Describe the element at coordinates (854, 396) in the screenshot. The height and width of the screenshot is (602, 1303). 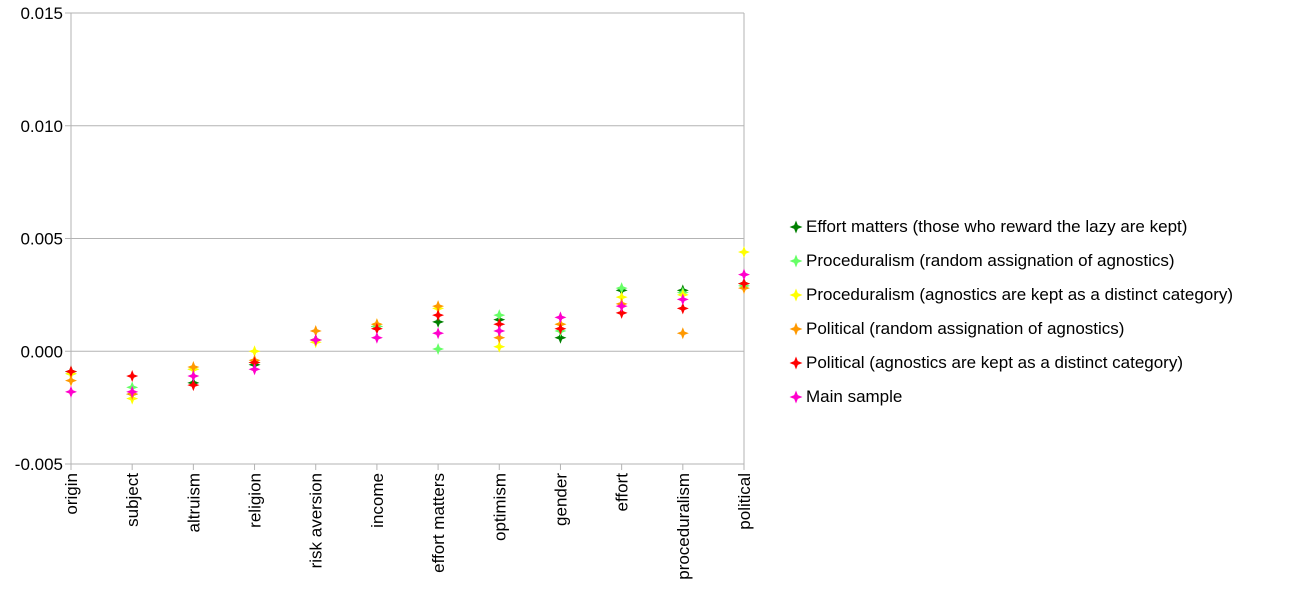
I see `legend-label: Main sample` at that location.